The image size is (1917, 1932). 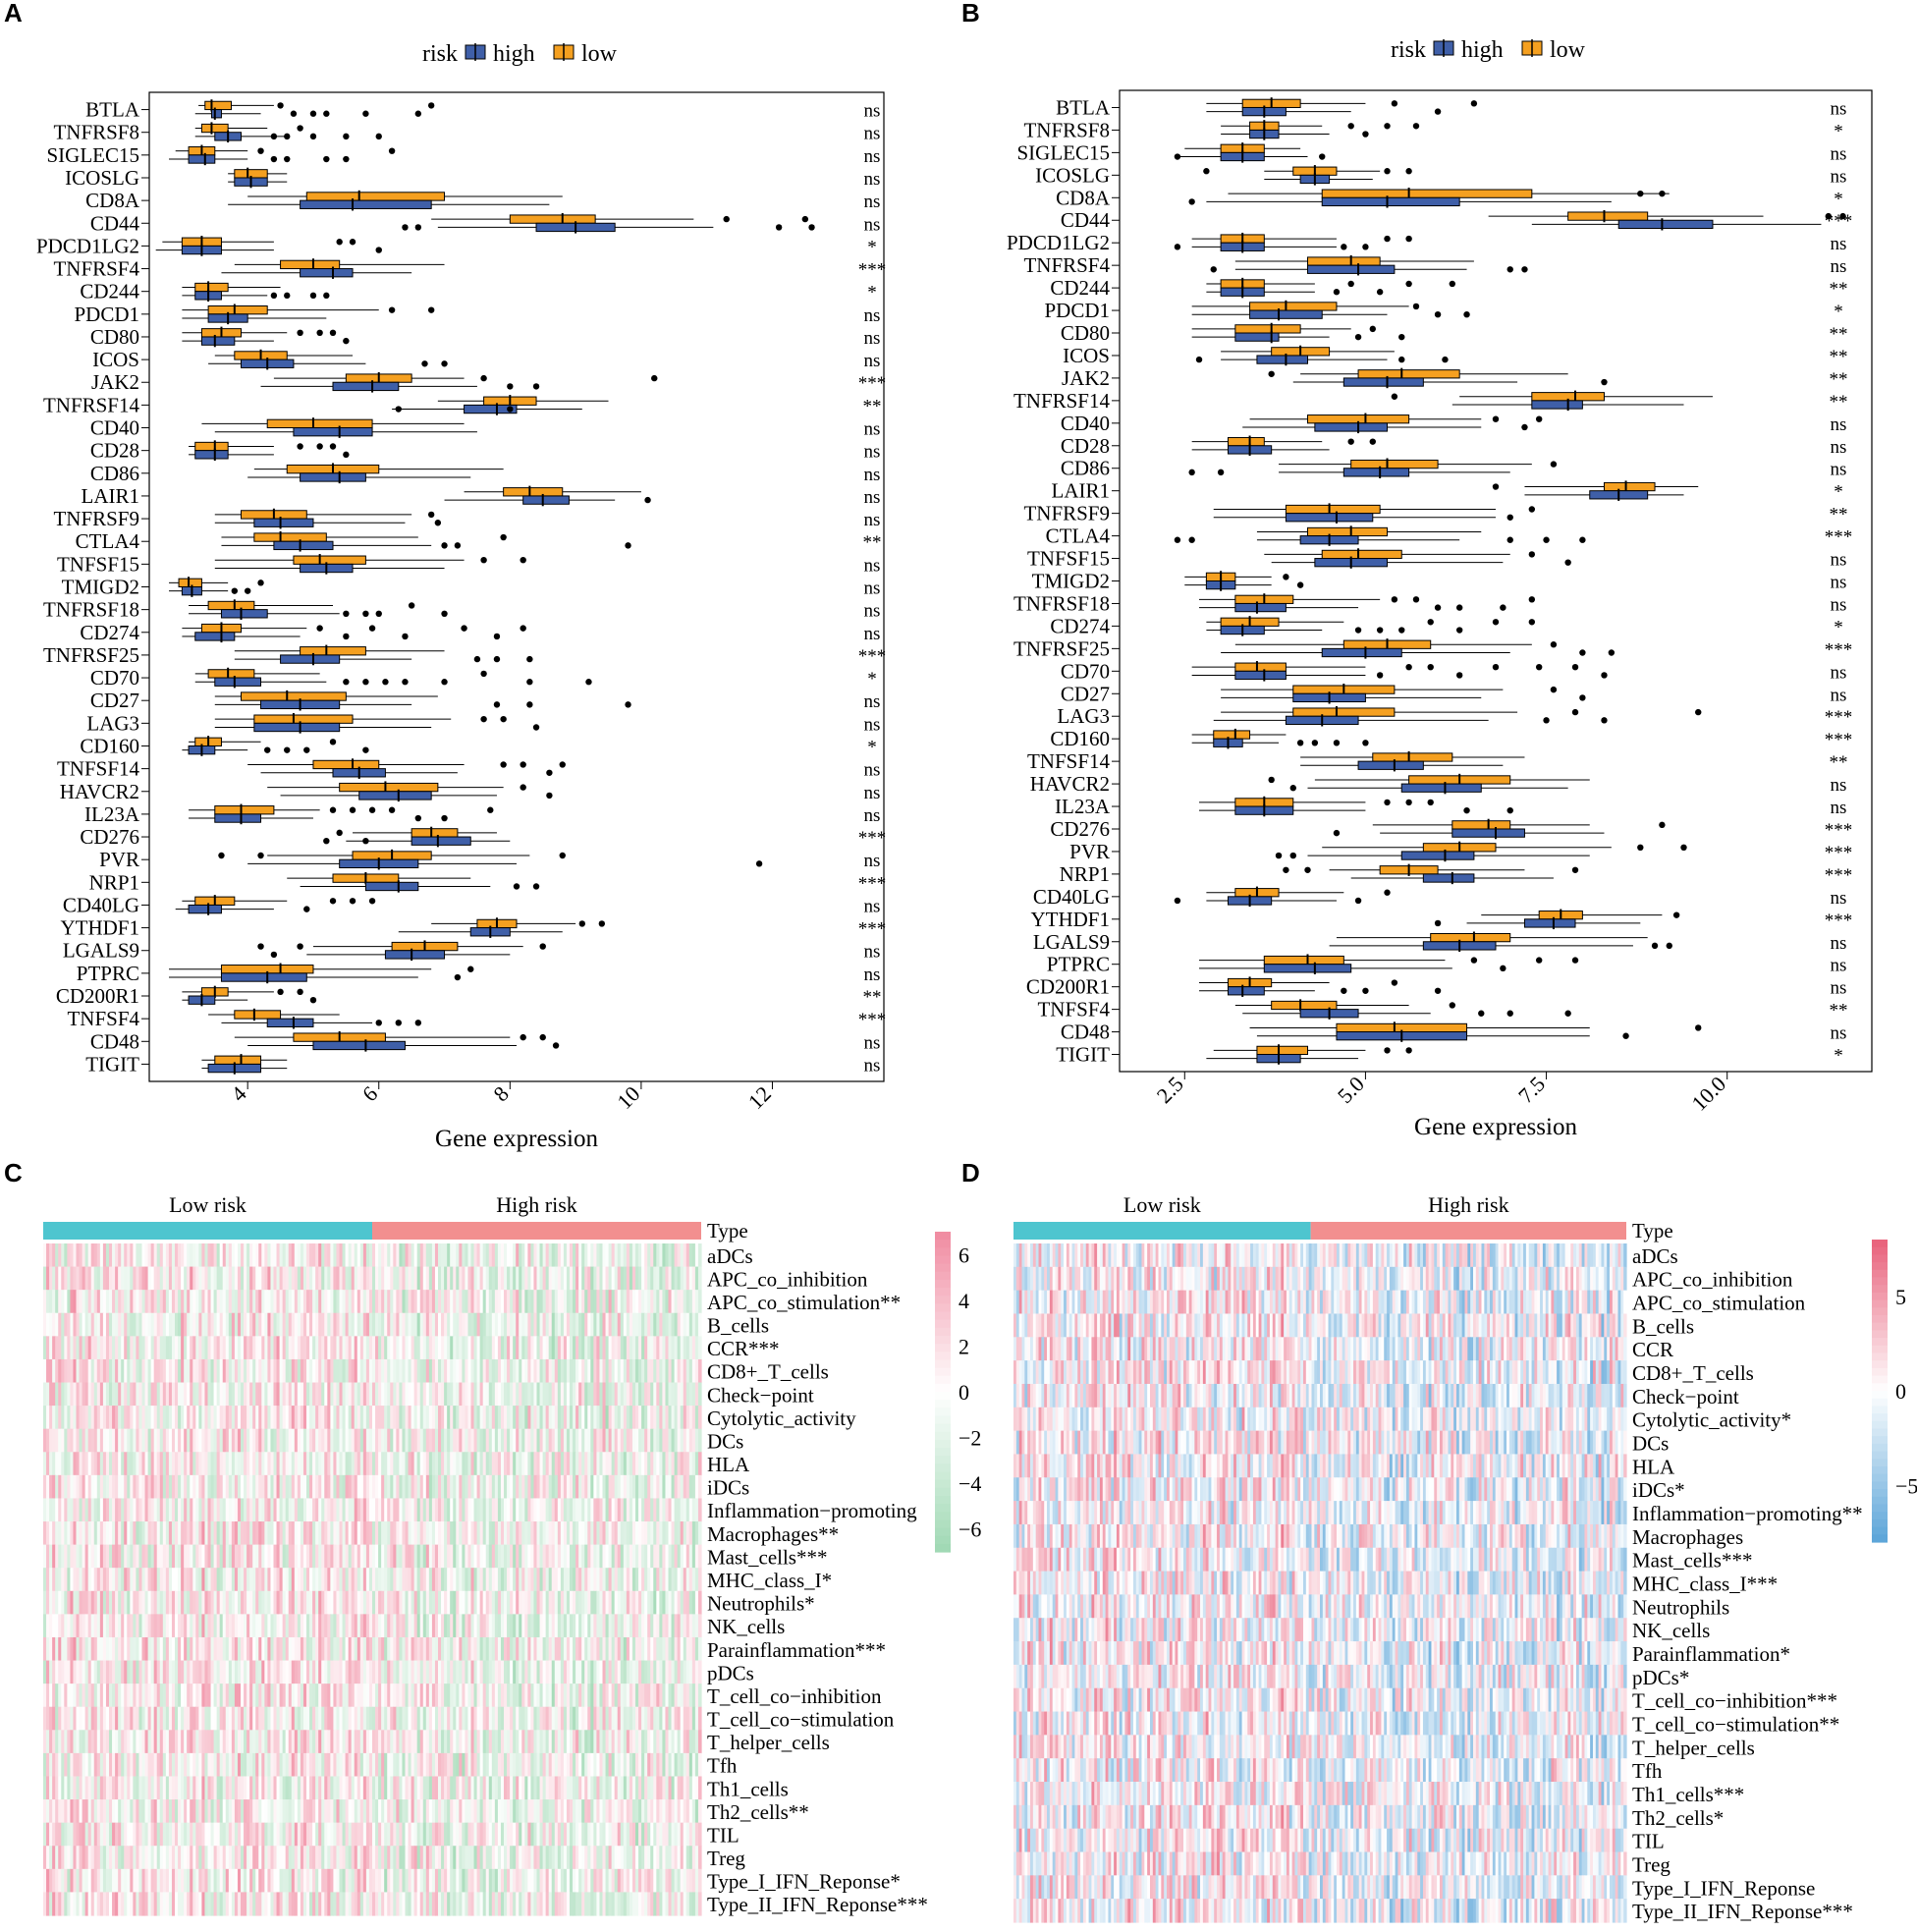 I want to click on box-high-tnfrsf9-box, so click(x=283, y=522).